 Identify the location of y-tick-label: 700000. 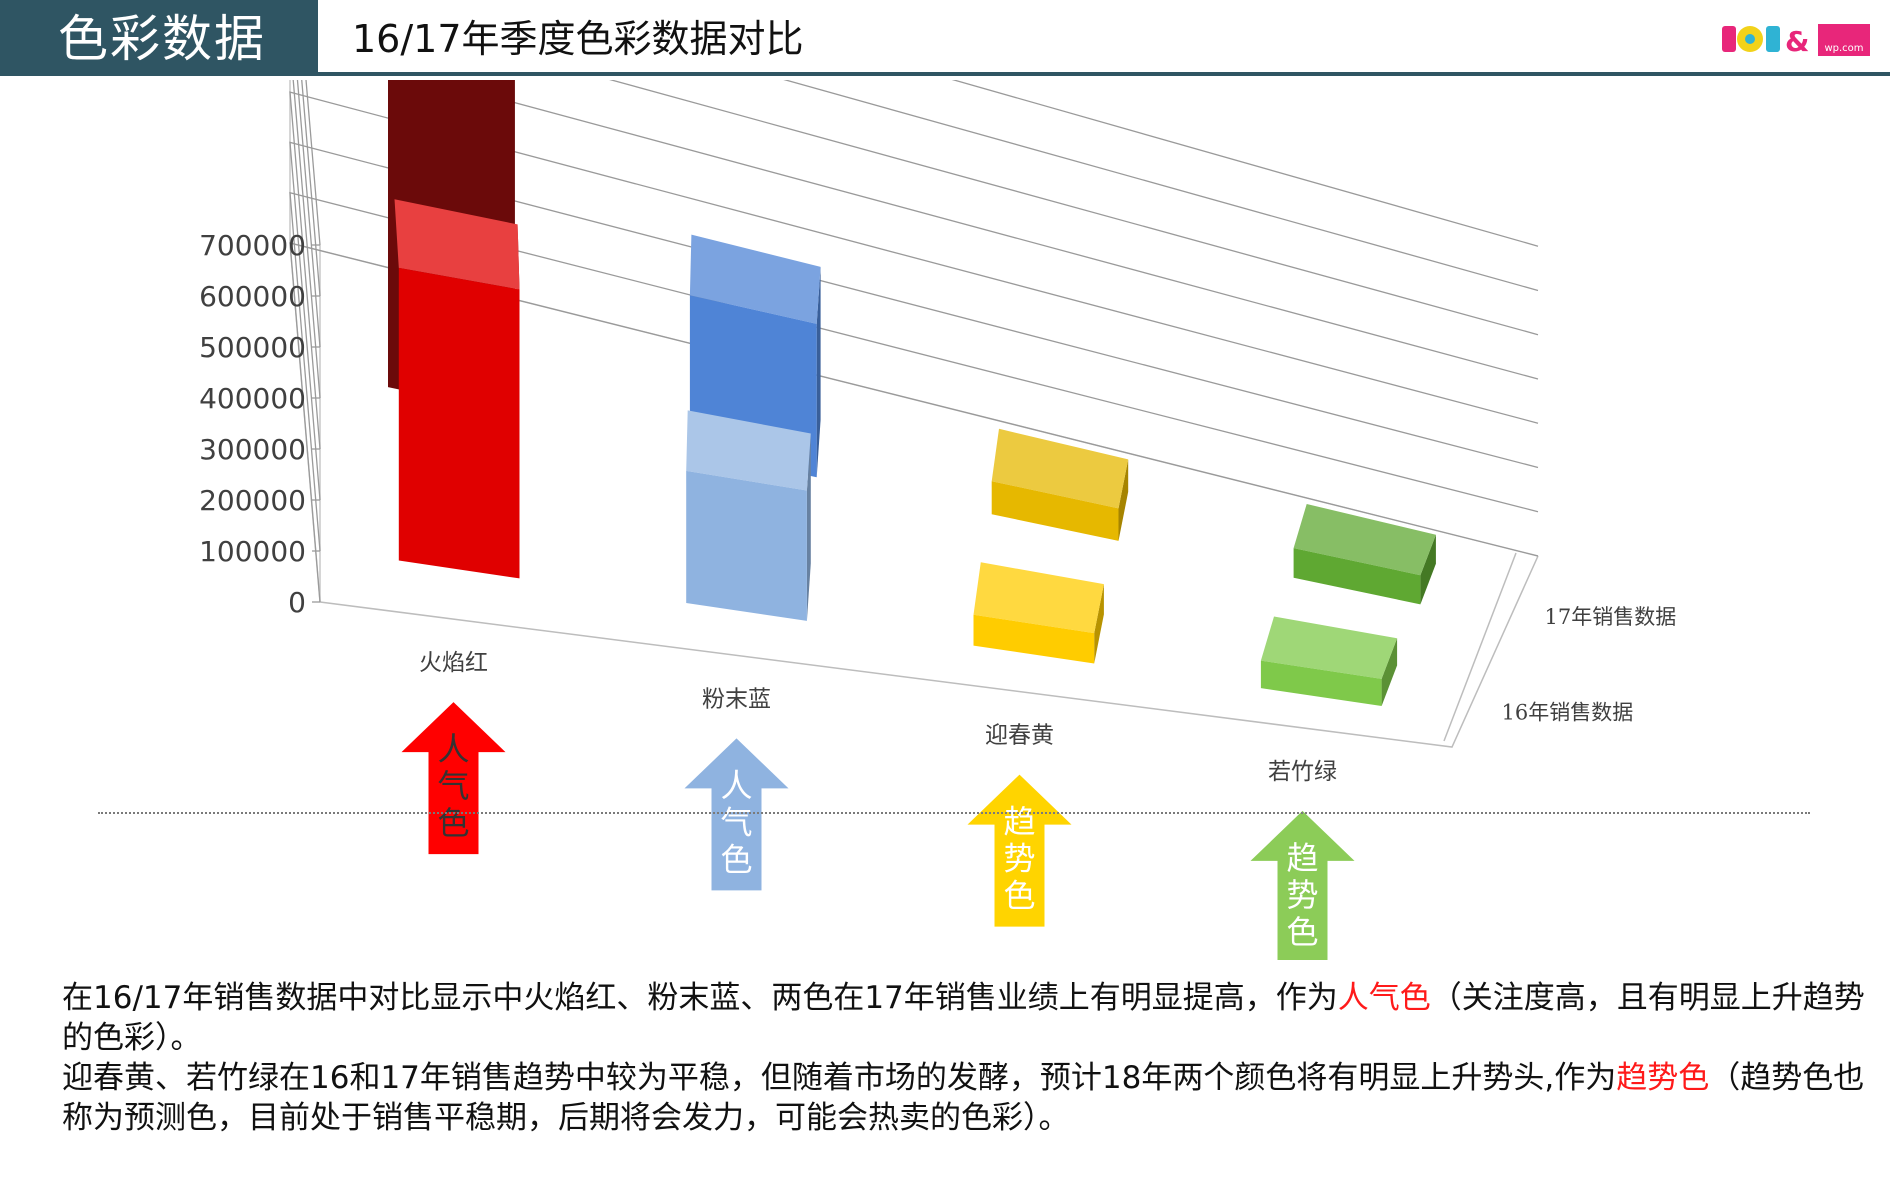
(252, 245).